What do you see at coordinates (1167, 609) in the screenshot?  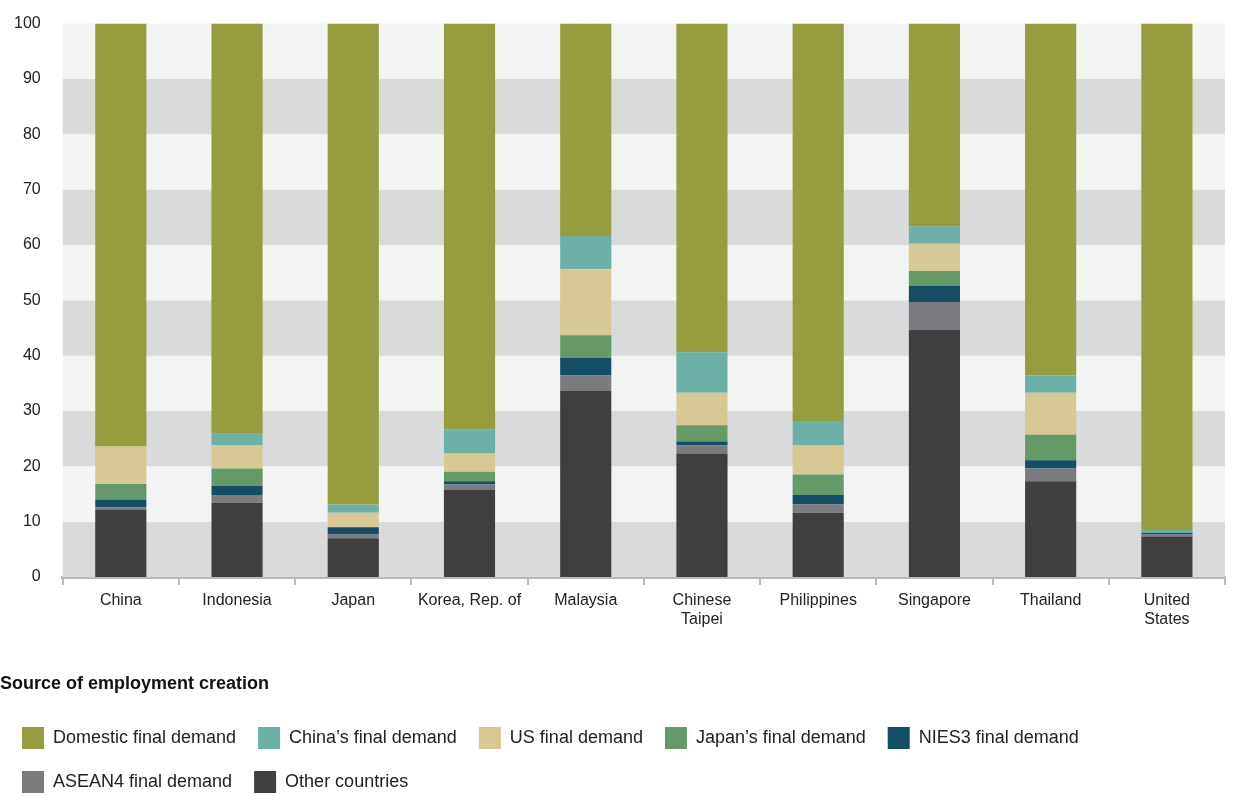 I see `x-tick-label: United States` at bounding box center [1167, 609].